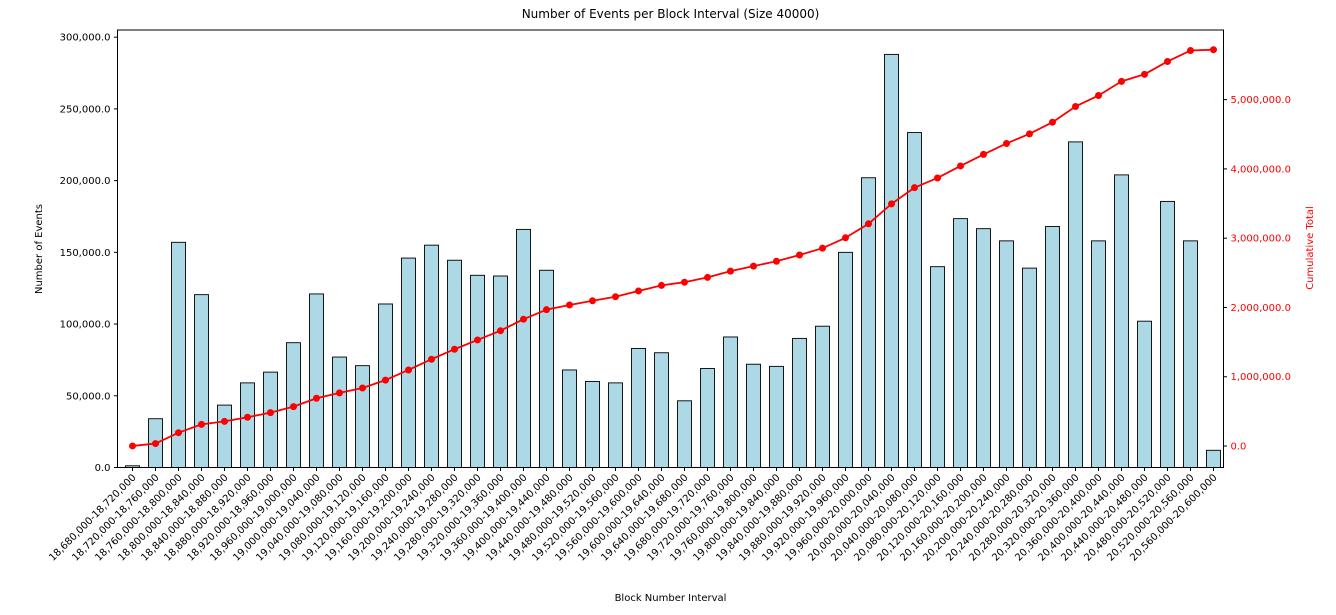 The image size is (1336, 615). I want to click on y-left-tick-label: 50,000.0, so click(88, 396).